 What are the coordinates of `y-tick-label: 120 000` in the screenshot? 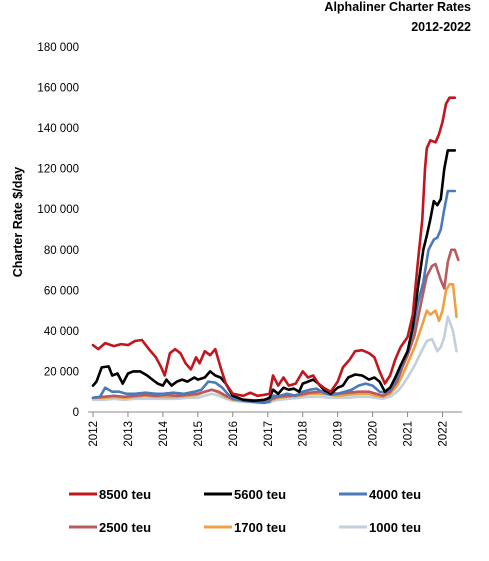 It's located at (58, 170).